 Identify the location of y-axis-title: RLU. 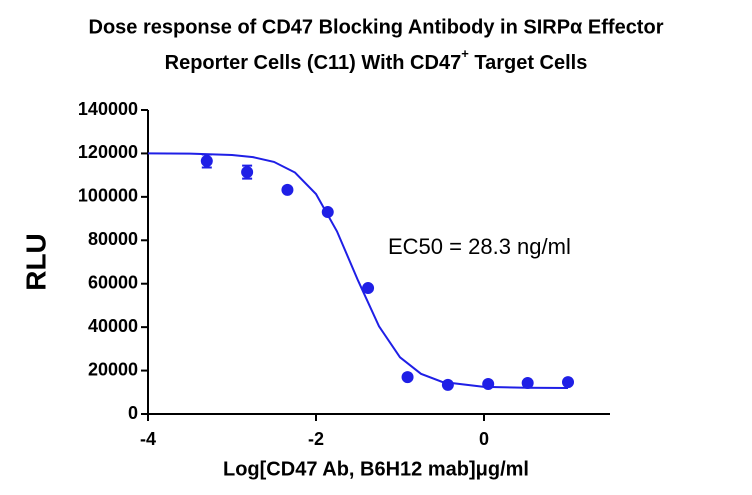
(35, 262).